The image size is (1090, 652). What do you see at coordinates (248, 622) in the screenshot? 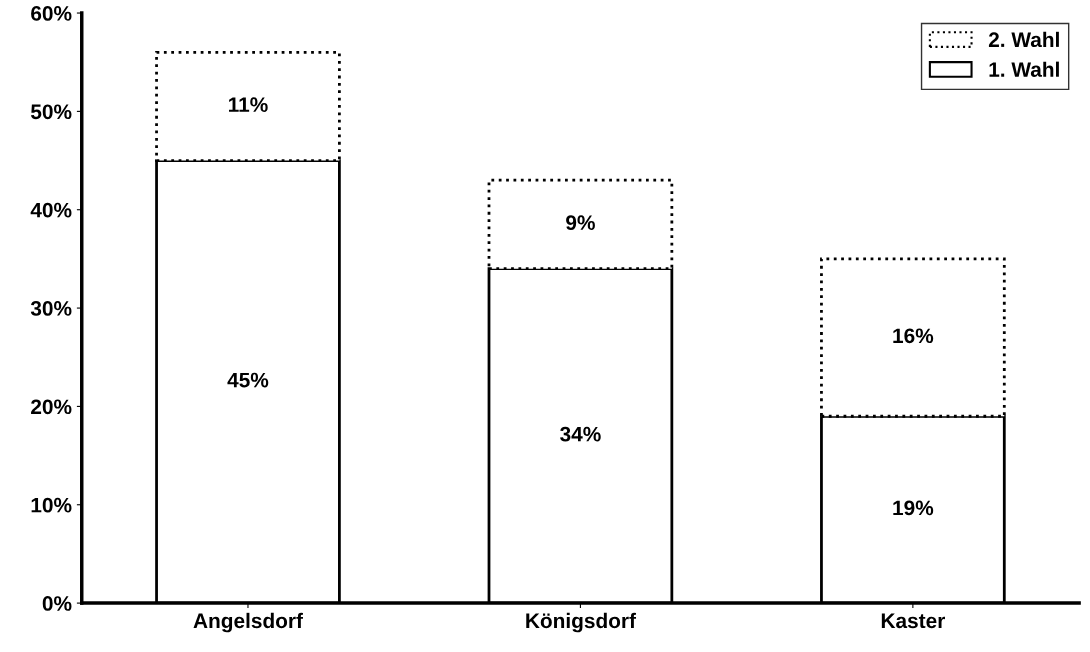
I see `x-tick-label: Angelsdorf` at bounding box center [248, 622].